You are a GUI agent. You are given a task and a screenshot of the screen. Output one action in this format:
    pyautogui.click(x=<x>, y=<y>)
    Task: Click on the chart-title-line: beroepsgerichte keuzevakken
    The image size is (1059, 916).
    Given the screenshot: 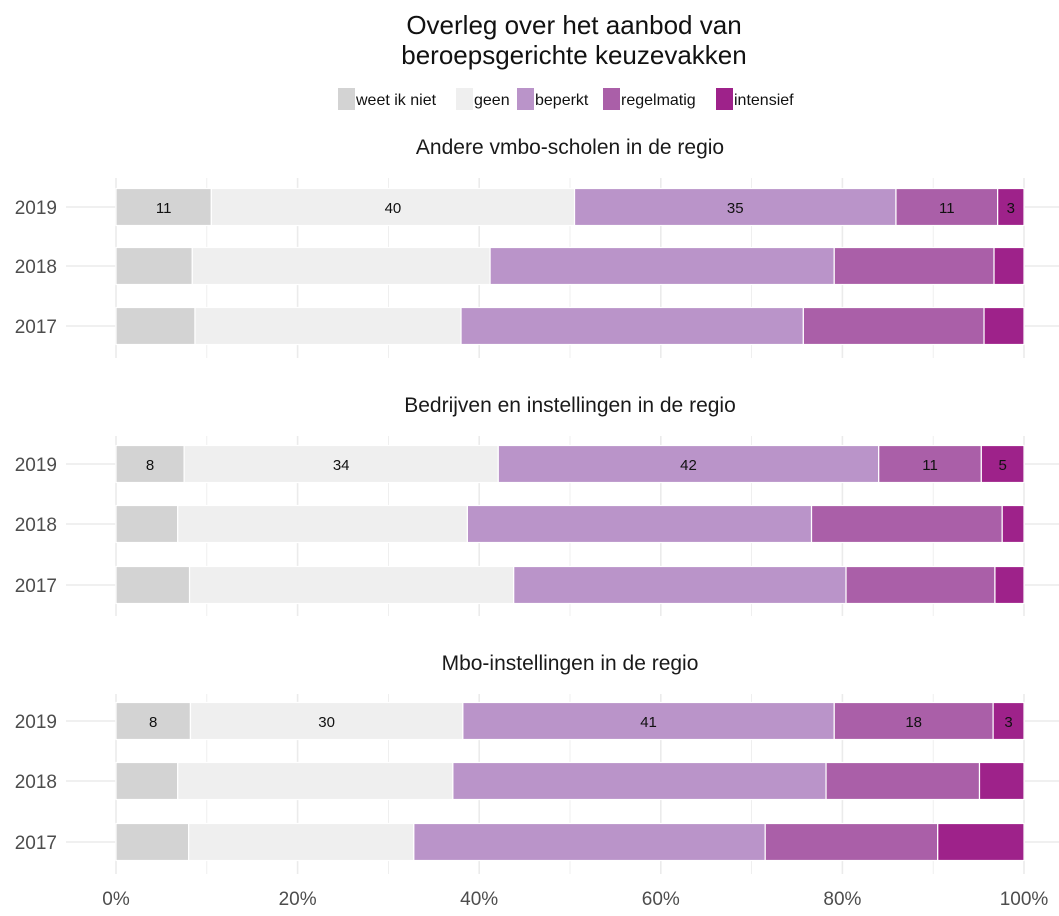 What is the action you would take?
    pyautogui.click(x=573, y=55)
    